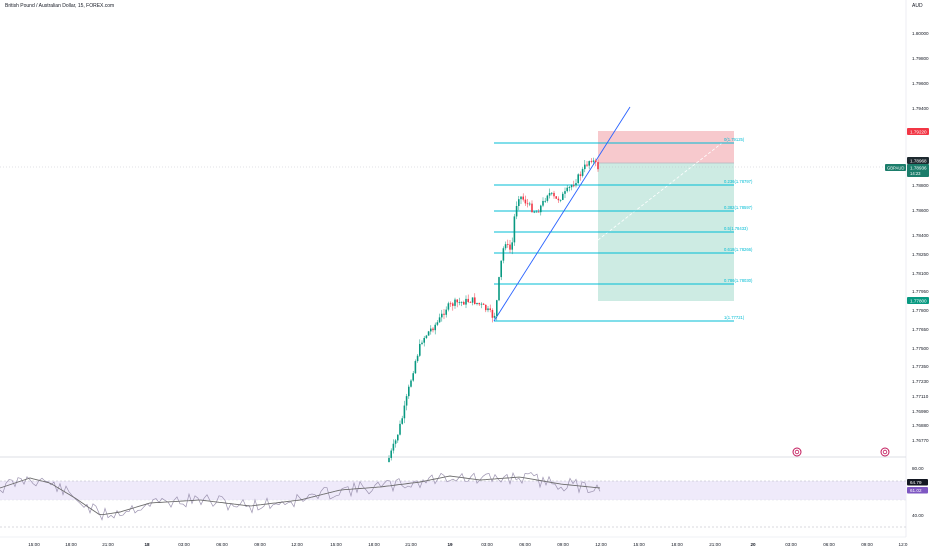 The image size is (932, 550). Describe the element at coordinates (336, 544) in the screenshot. I see `time-tick: 15:00` at that location.